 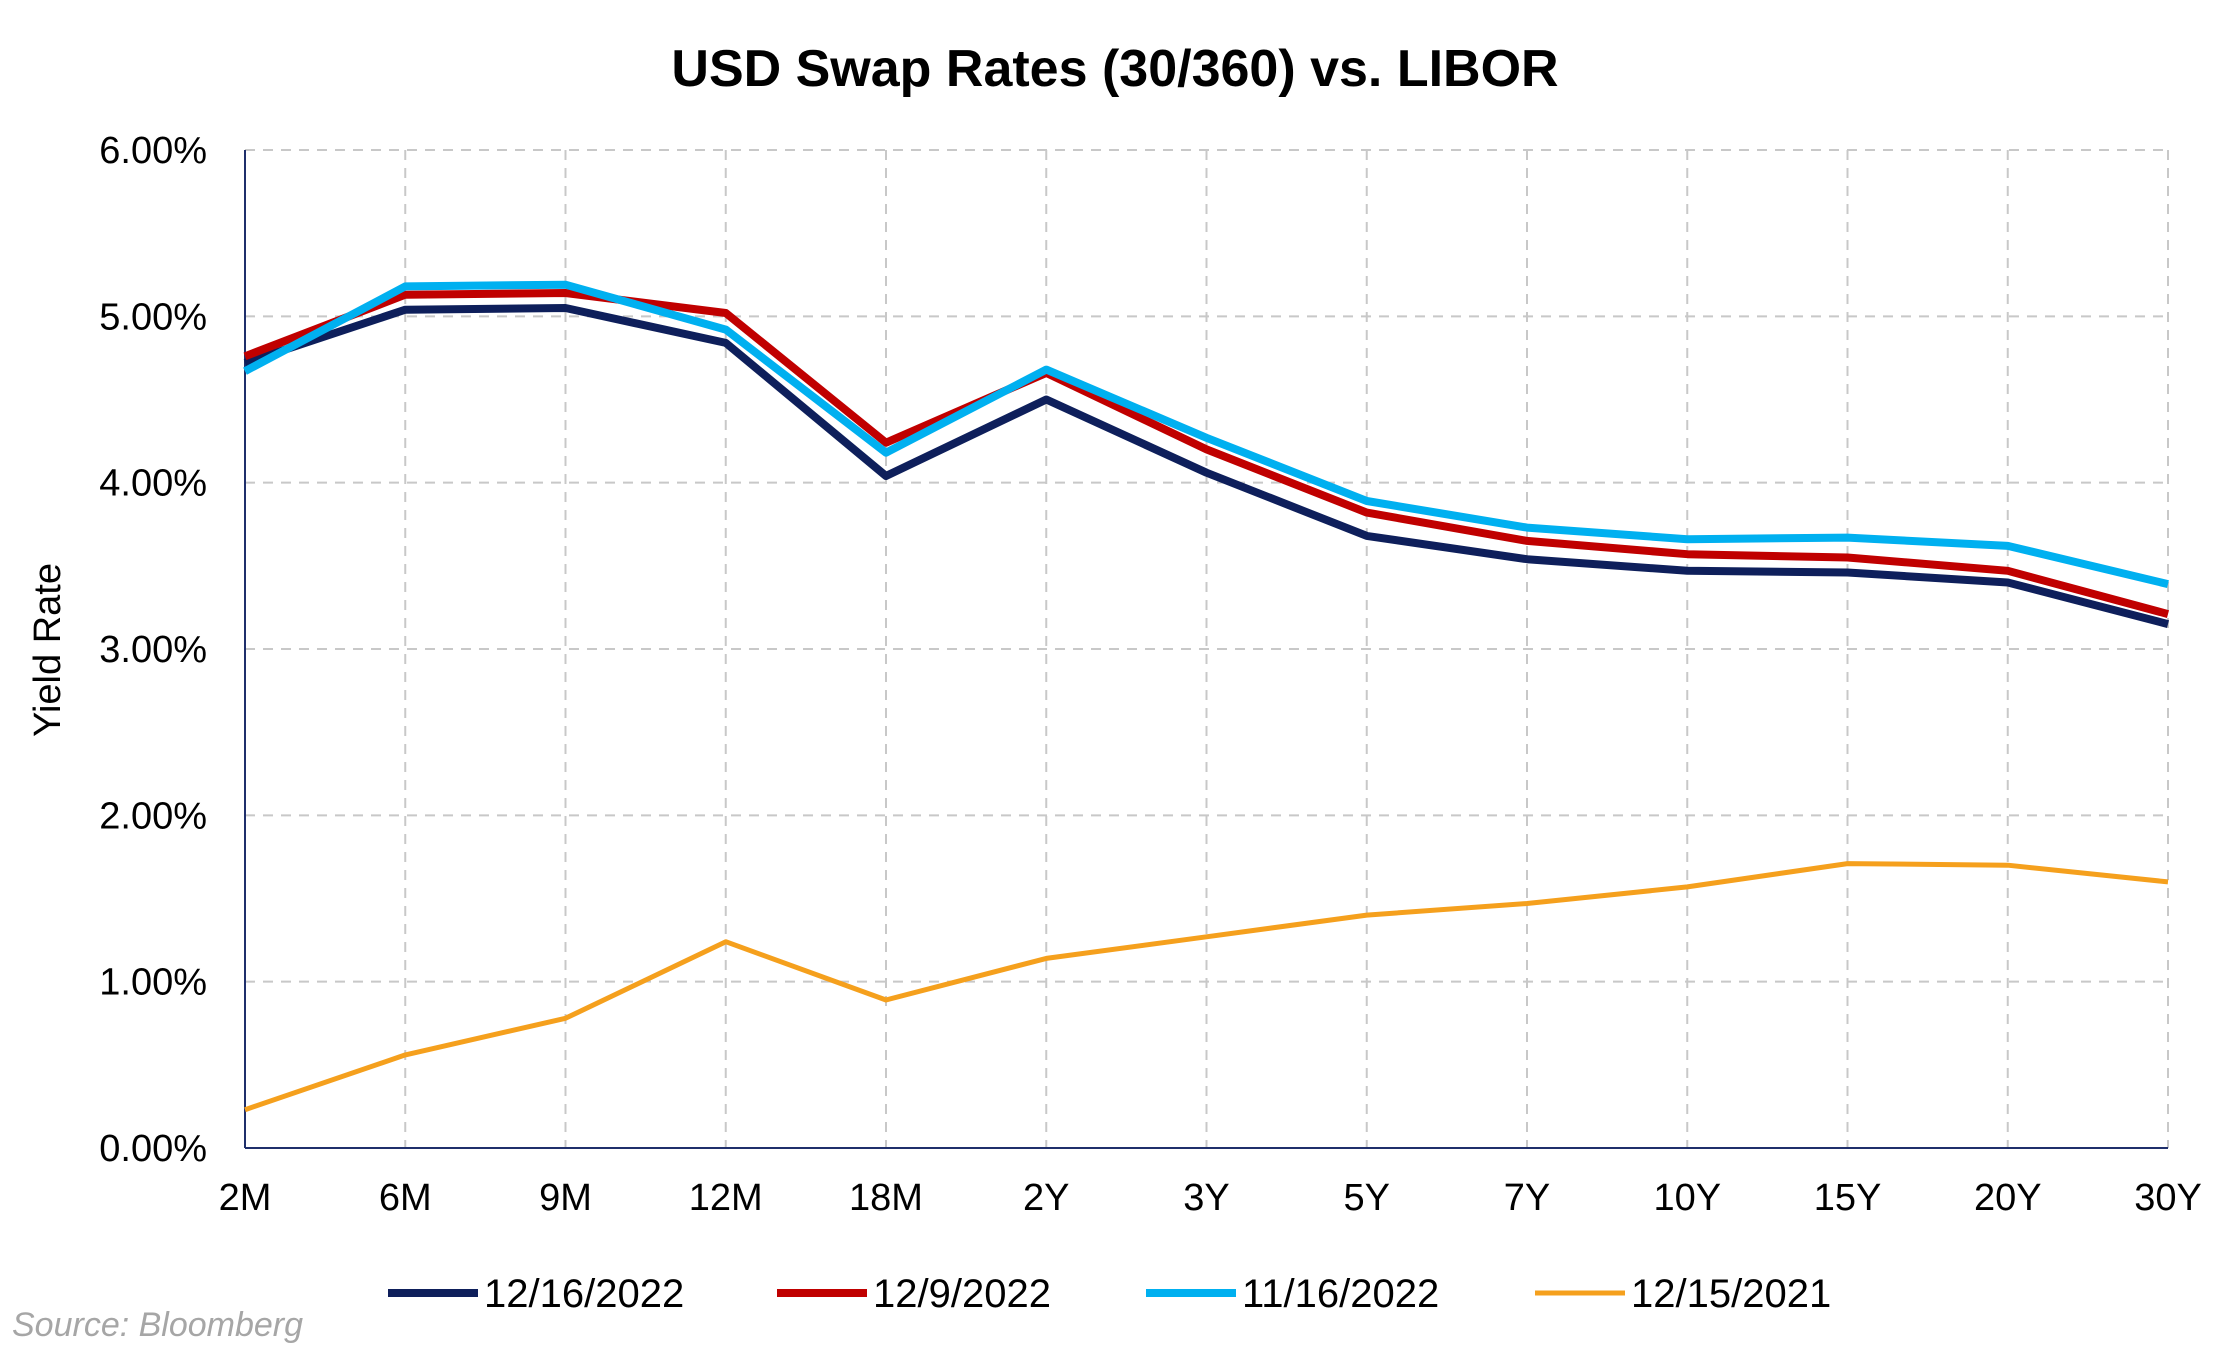 What do you see at coordinates (405, 1198) in the screenshot?
I see `x-tick-label: 6M` at bounding box center [405, 1198].